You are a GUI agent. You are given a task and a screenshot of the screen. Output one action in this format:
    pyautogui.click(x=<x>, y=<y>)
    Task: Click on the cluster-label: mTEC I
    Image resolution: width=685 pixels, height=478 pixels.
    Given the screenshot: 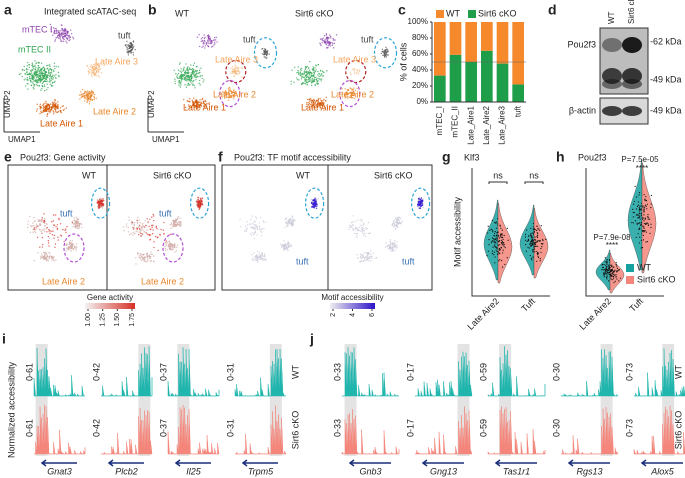 What is the action you would take?
    pyautogui.click(x=37, y=29)
    